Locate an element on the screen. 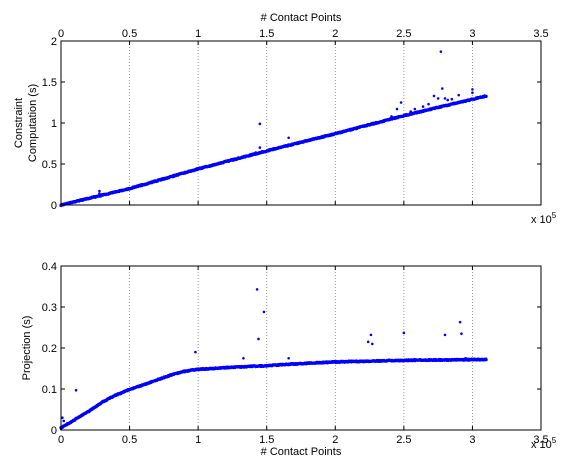  top-chart-x-tick-label: 1.5 is located at coordinates (266, 34).